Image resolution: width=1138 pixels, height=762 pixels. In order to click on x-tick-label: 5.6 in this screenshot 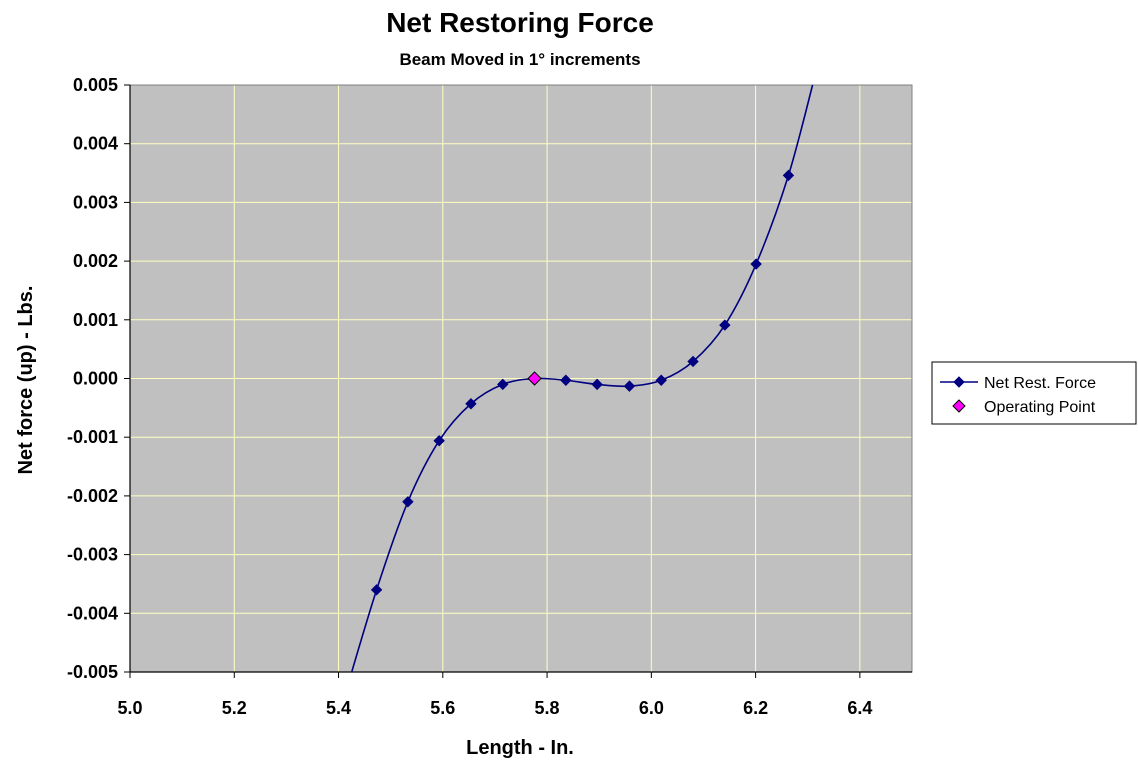, I will do `click(442, 708)`.